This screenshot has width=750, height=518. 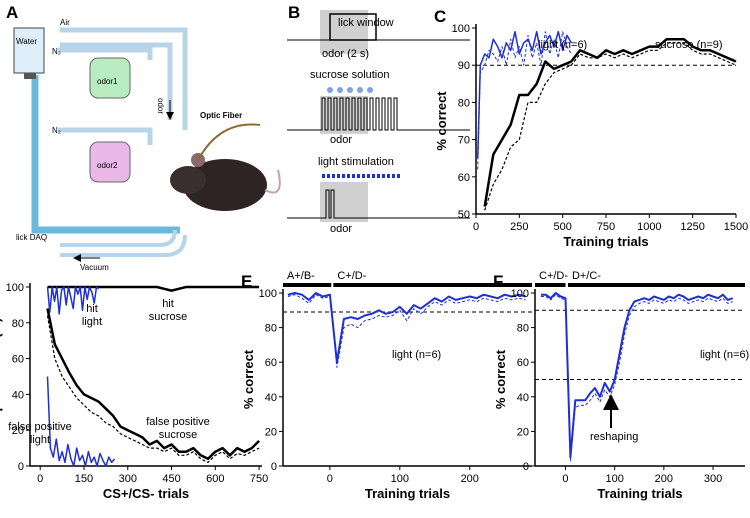 I want to click on y-tick-label: 50, so click(x=464, y=215).